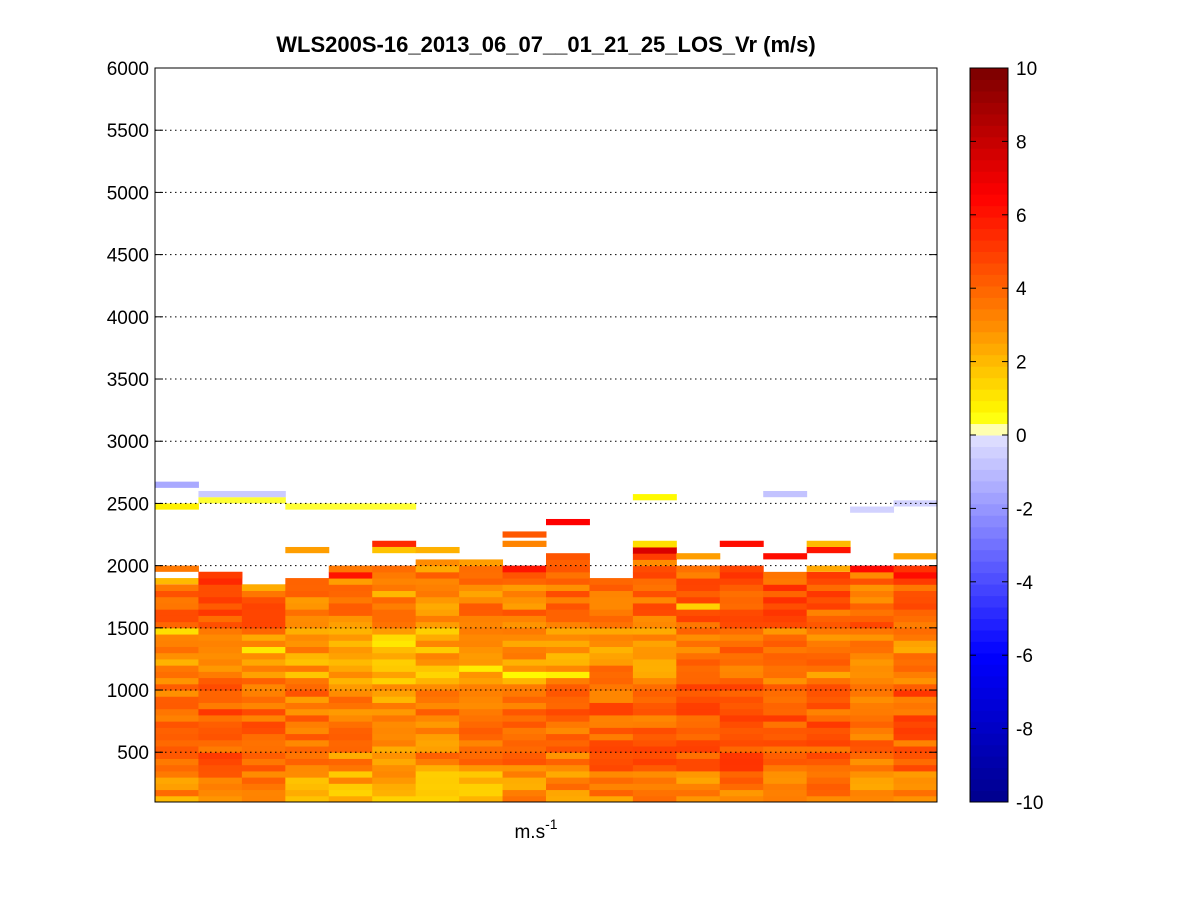  What do you see at coordinates (128, 193) in the screenshot?
I see `y-tick-label: 5000` at bounding box center [128, 193].